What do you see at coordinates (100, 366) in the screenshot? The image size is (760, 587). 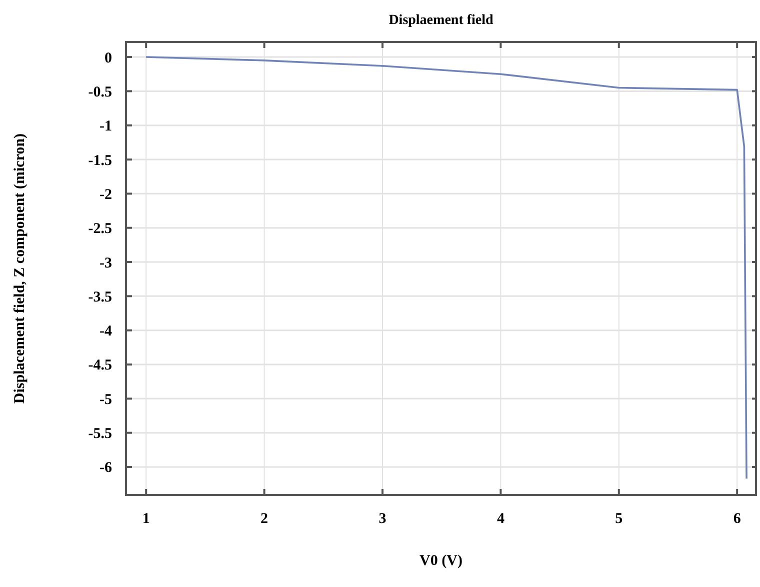 I see `y-tick-label: -4.5` at bounding box center [100, 366].